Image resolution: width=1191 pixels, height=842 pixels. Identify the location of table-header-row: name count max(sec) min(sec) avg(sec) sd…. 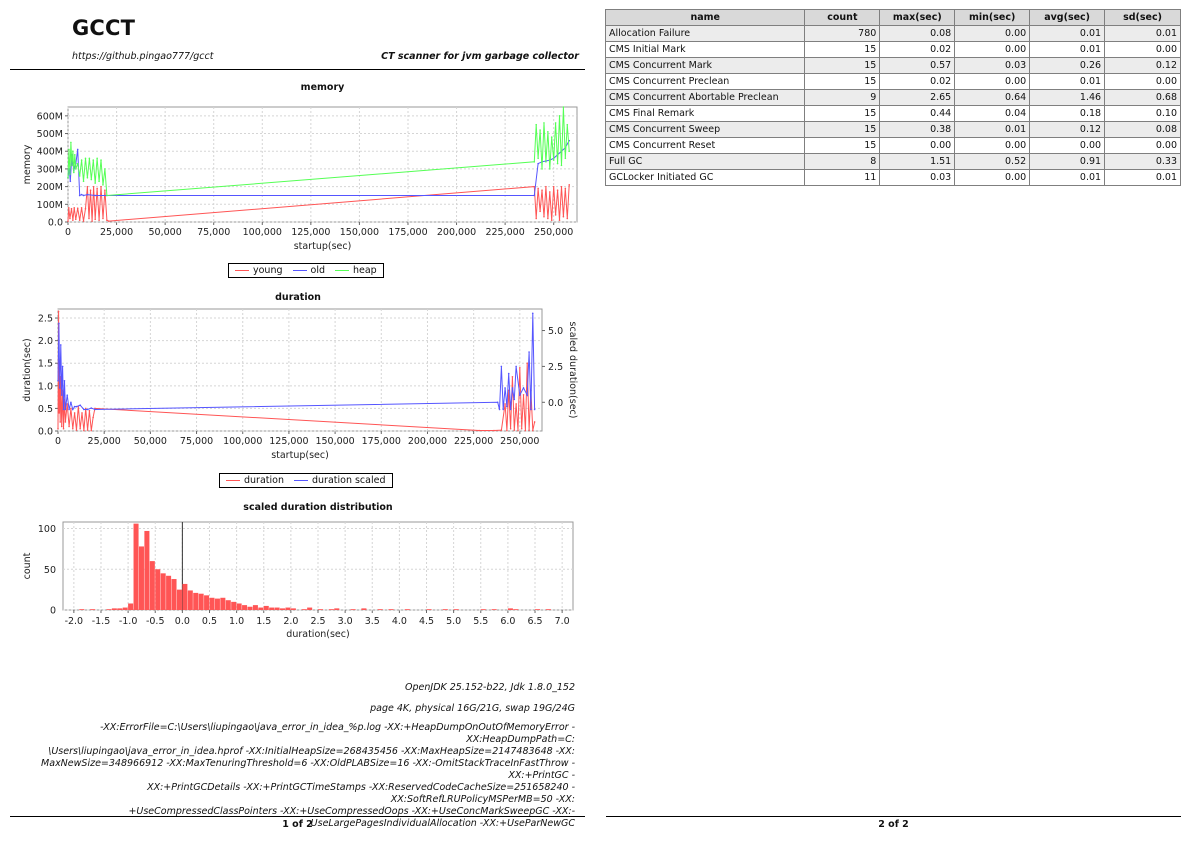
(892, 17).